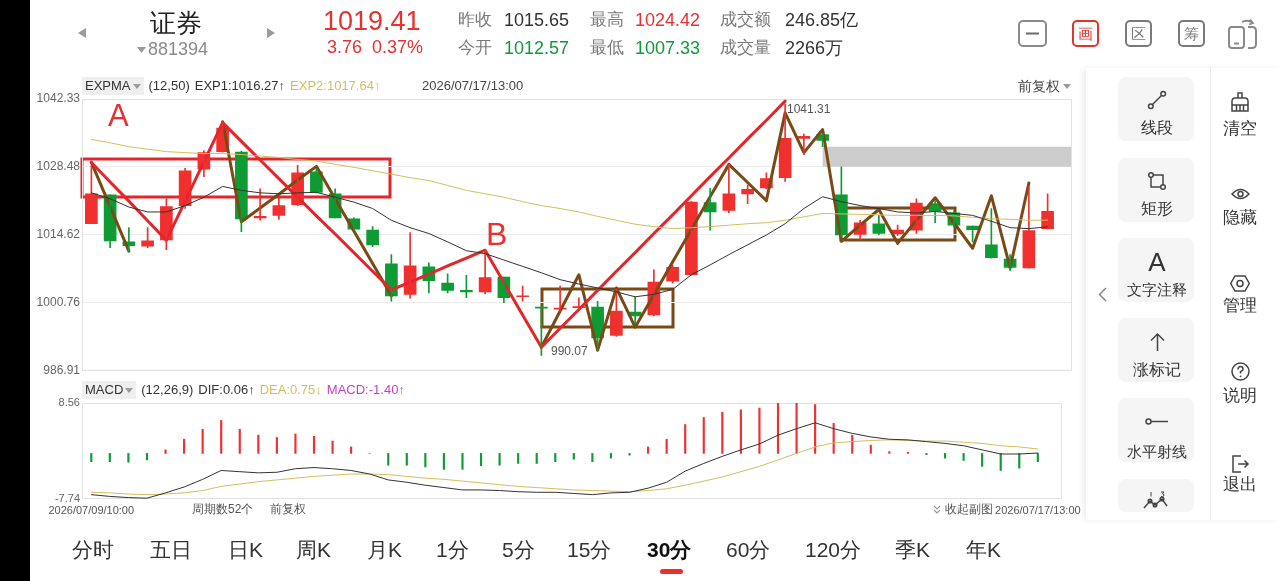 The image size is (1278, 581). What do you see at coordinates (93, 549) in the screenshot?
I see `text: 分时` at bounding box center [93, 549].